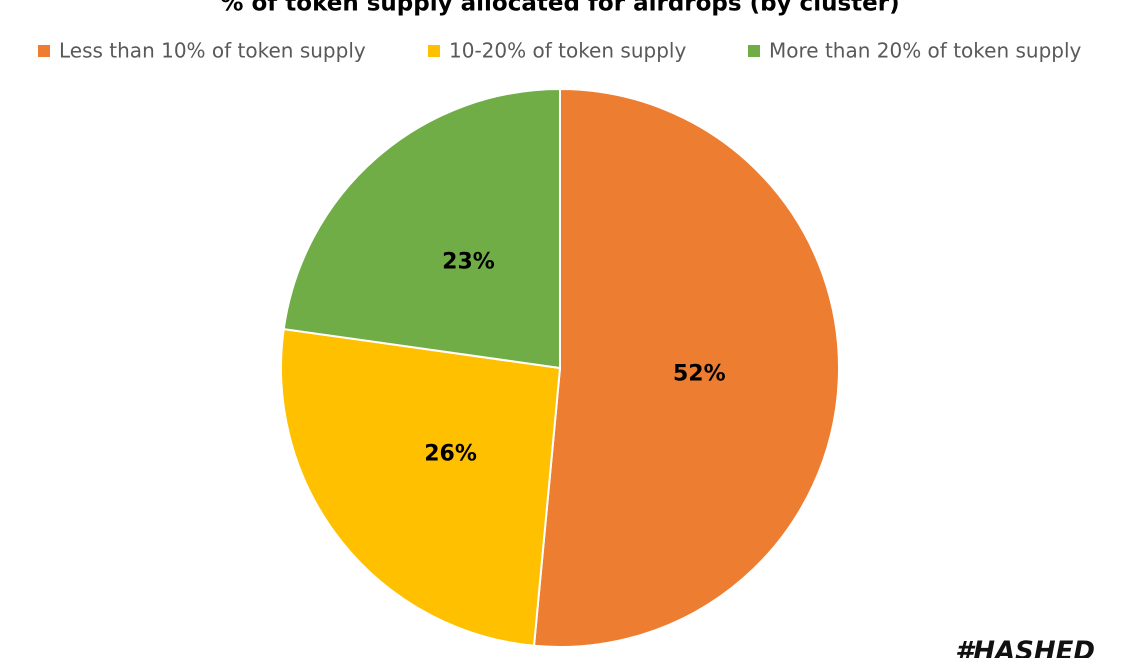 This screenshot has width=1137, height=658. Describe the element at coordinates (699, 374) in the screenshot. I see `data-label: 52%` at that location.